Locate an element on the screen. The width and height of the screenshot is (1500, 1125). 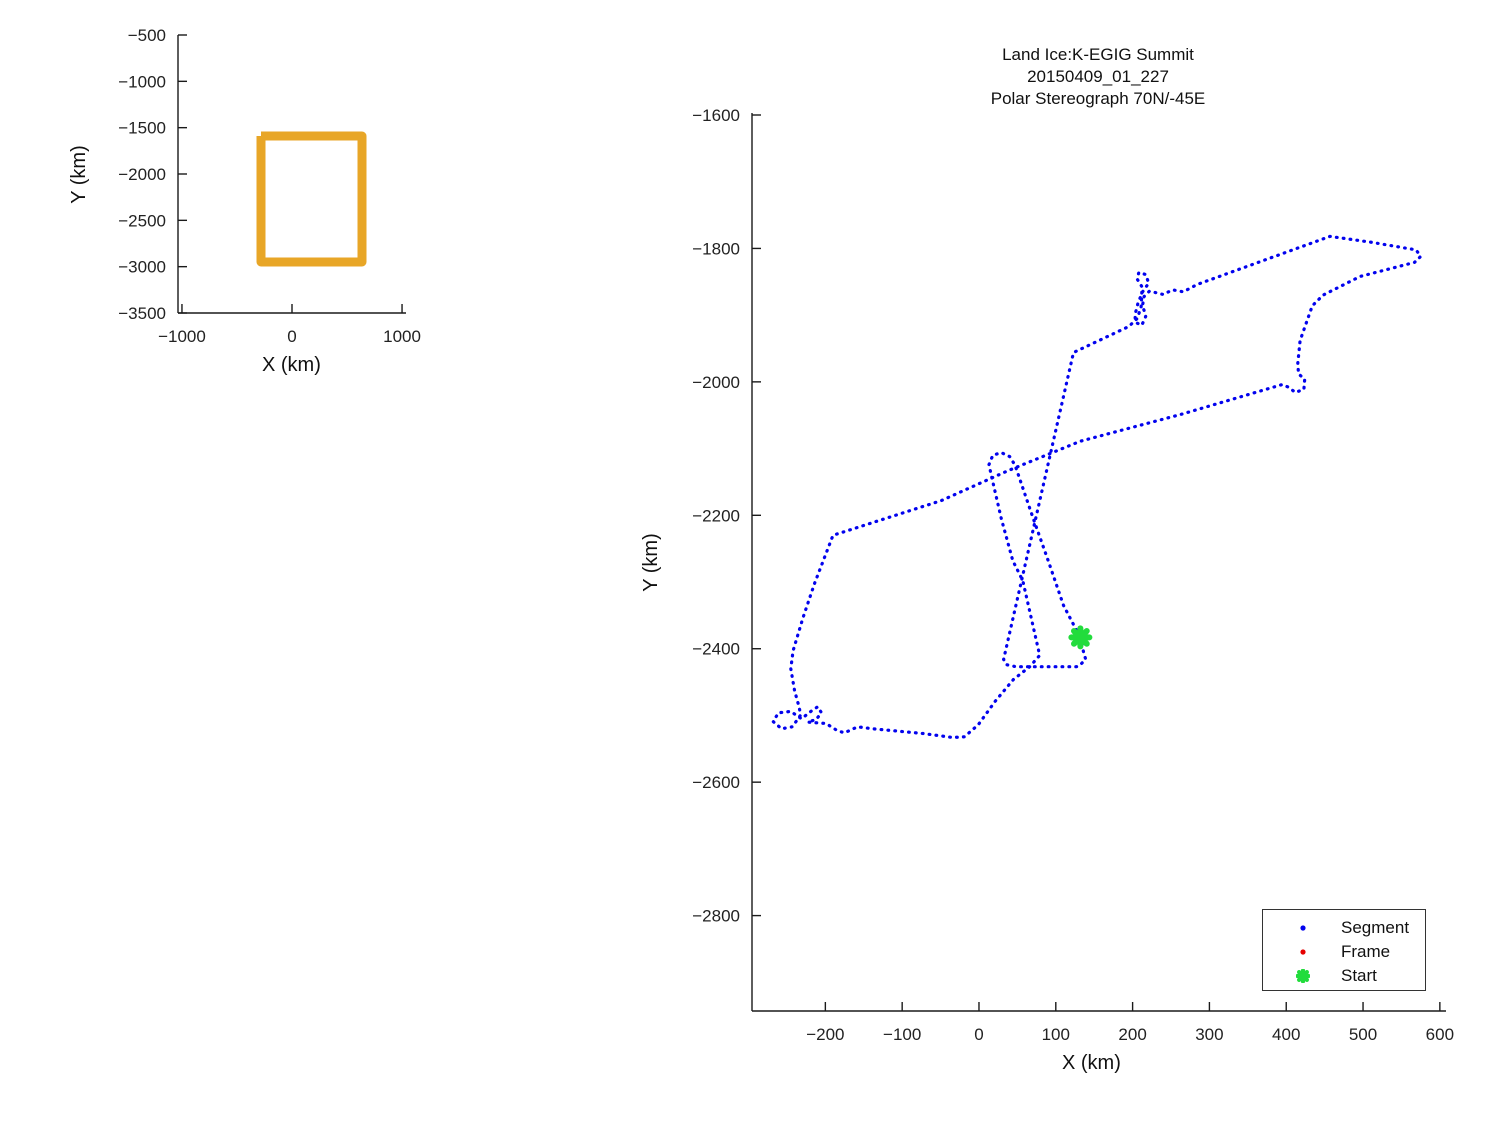
legend: Segment Frame Start is located at coordinates (1344, 950).